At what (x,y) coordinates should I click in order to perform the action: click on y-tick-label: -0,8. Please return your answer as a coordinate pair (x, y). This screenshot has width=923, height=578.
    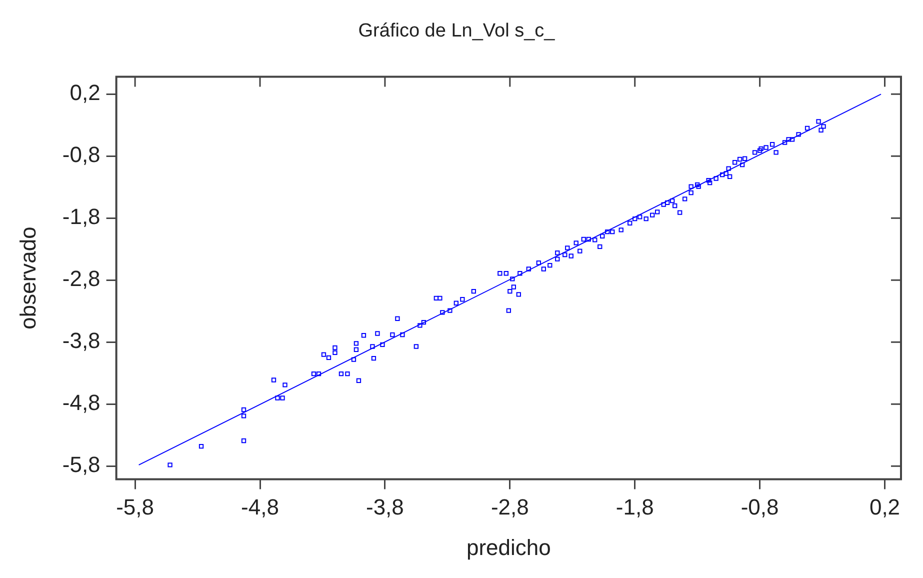
    Looking at the image, I should click on (81, 155).